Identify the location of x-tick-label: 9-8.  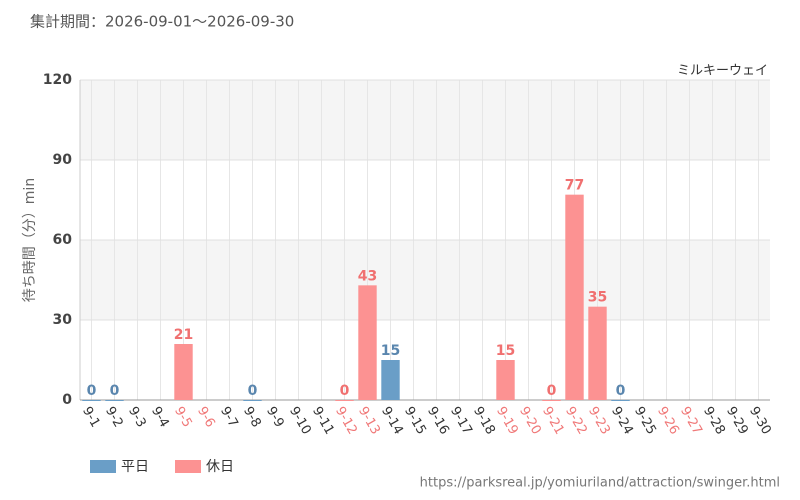
(252, 417).